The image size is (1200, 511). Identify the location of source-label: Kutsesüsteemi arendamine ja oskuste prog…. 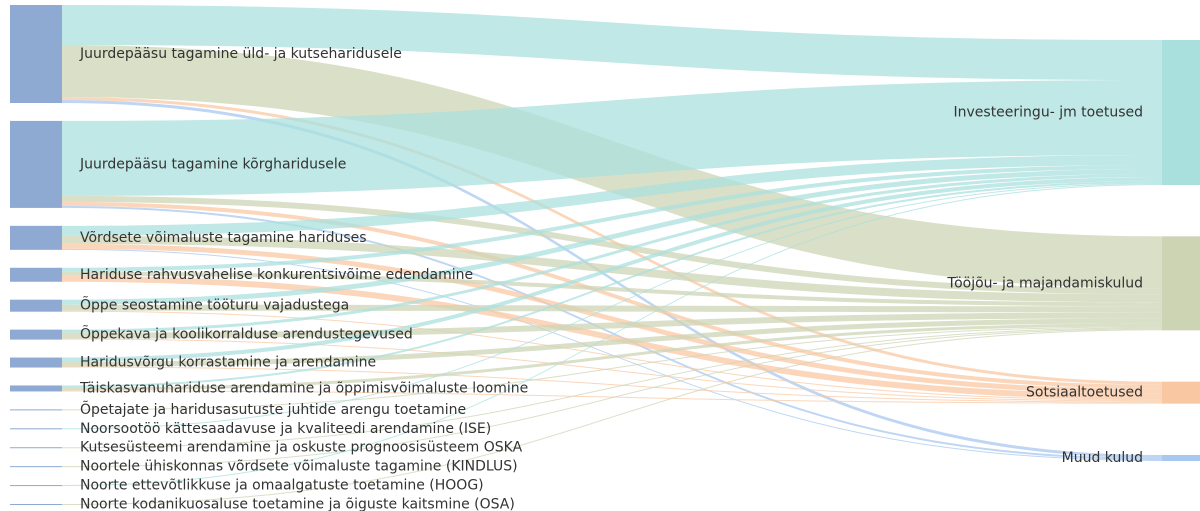
(301, 448).